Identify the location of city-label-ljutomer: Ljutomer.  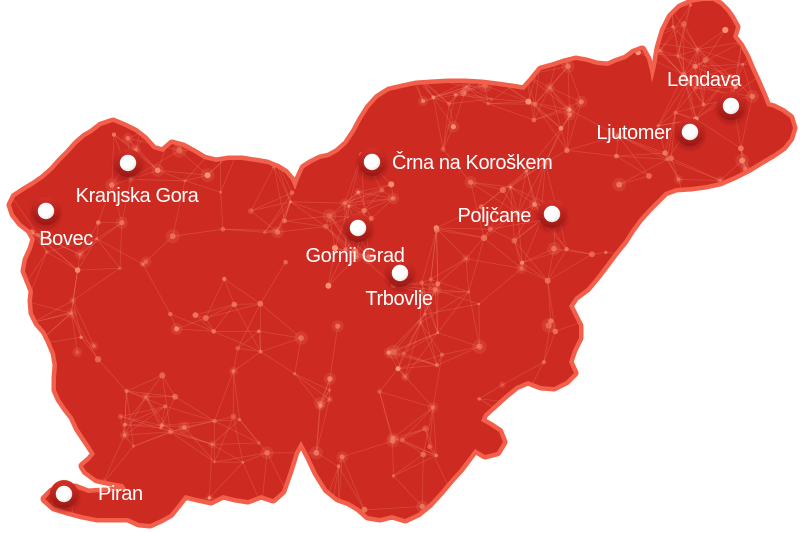
(633, 133).